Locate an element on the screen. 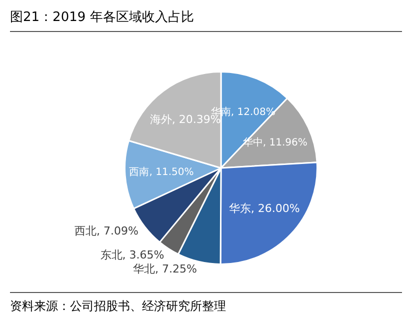  chart-title: 图21：2019 年各区域收入占比 is located at coordinates (206, 20).